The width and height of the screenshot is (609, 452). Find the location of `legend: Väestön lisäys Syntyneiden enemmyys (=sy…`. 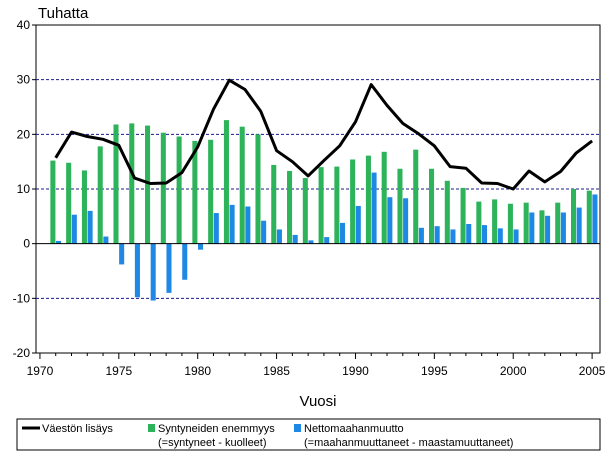

legend: Väestön lisäys Syntyneiden enemmyys (=sy… is located at coordinates (308, 434).